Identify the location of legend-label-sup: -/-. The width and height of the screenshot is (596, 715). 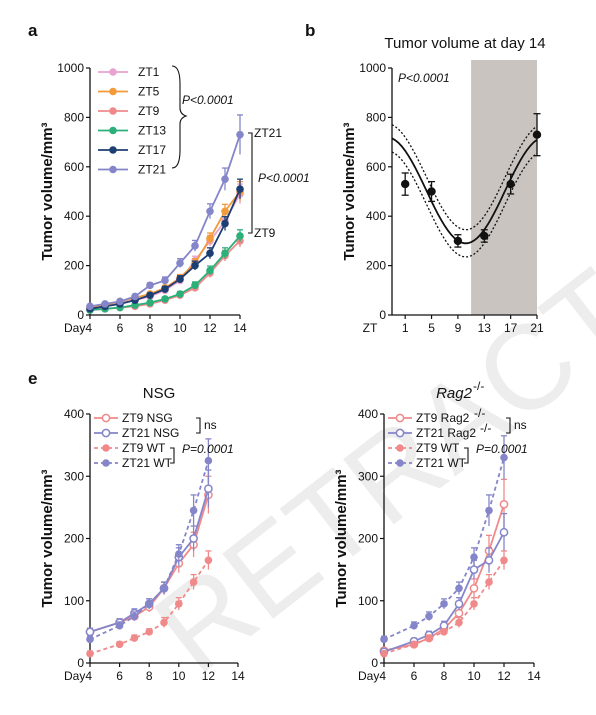
(479, 413).